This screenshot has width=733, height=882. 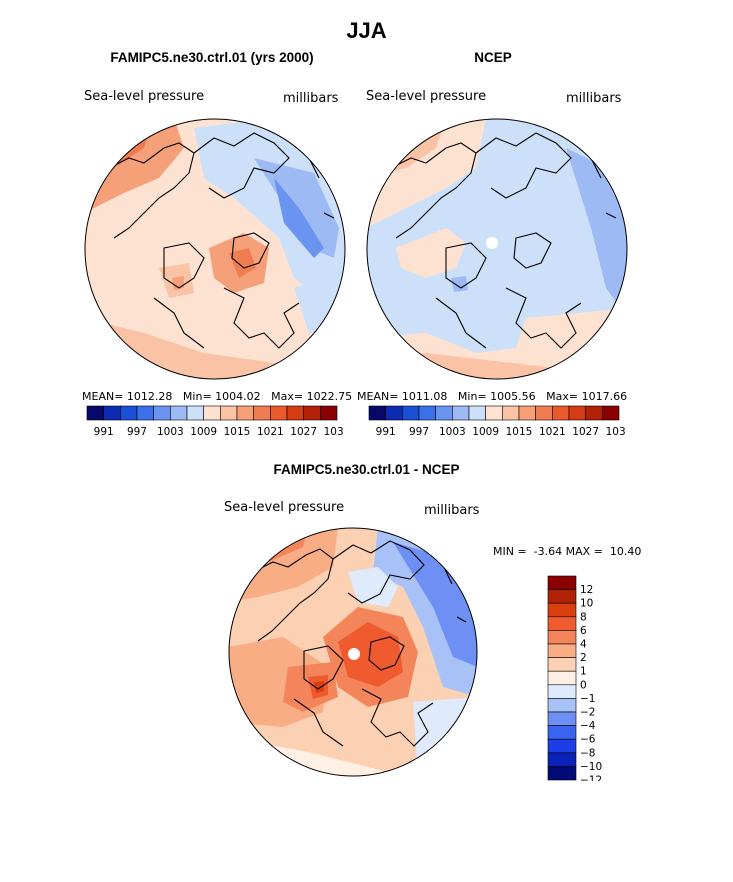 I want to click on colorbar-tick-label: −12, so click(x=591, y=778).